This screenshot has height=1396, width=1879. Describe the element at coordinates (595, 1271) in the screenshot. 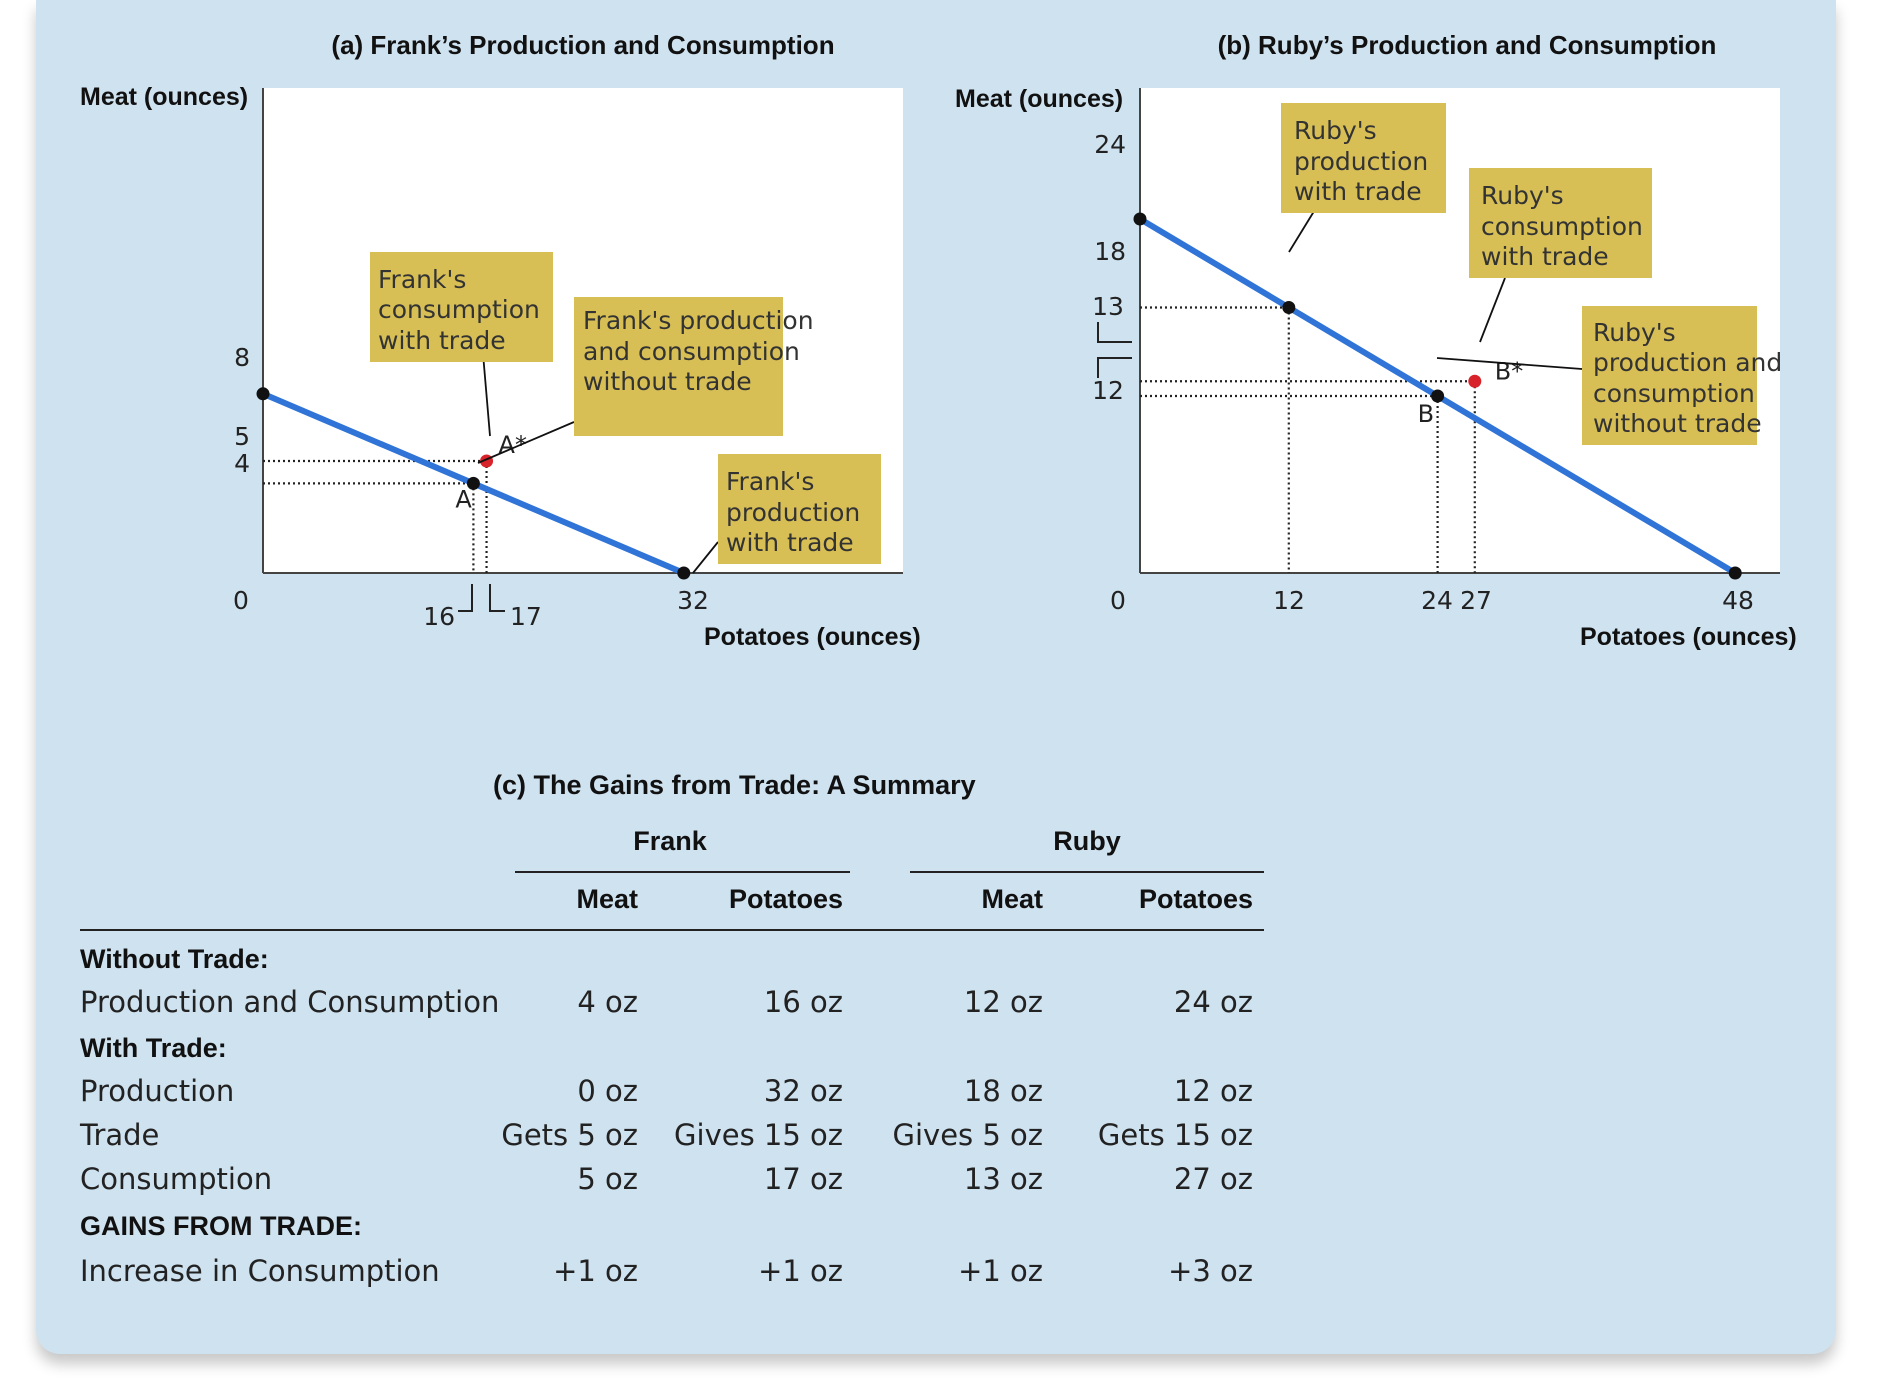

I see `cell-gain-frank-meat: +1 oz` at that location.